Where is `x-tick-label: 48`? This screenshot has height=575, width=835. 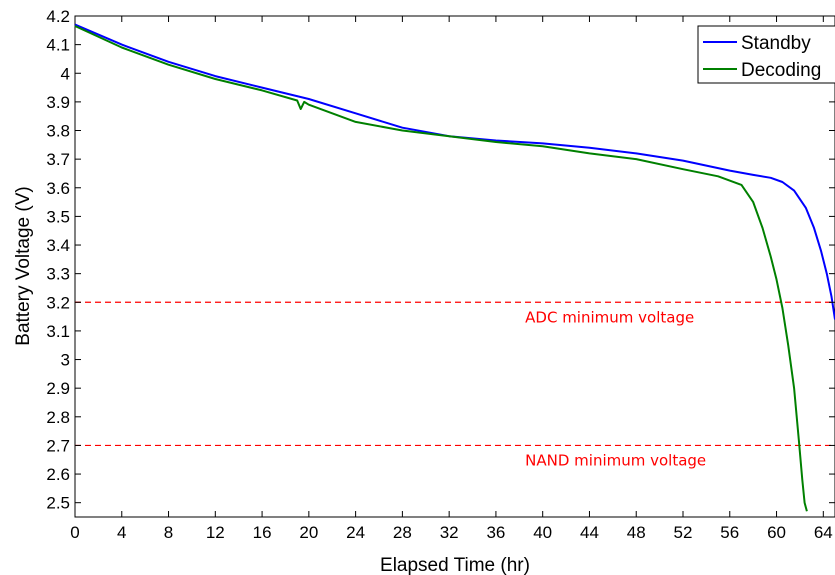
x-tick-label: 48 is located at coordinates (636, 532).